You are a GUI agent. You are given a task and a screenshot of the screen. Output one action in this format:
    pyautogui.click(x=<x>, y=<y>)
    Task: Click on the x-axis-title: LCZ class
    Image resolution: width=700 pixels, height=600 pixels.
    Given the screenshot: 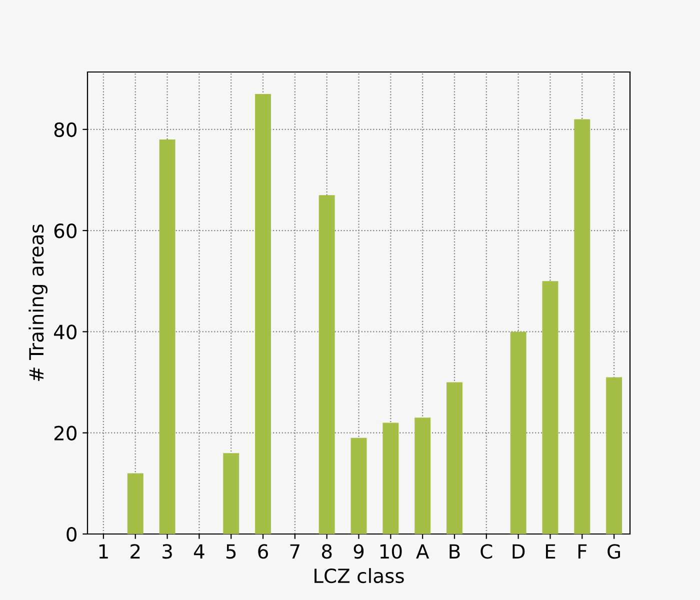 What is the action you would take?
    pyautogui.click(x=359, y=576)
    